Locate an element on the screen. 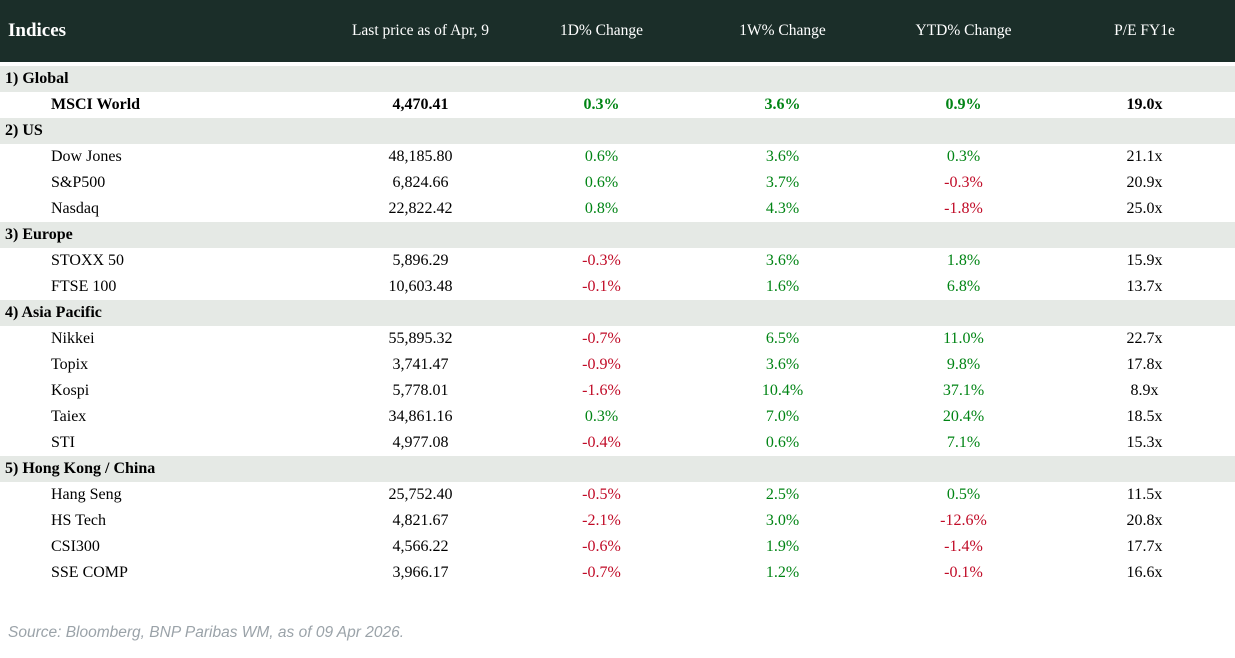 The width and height of the screenshot is (1235, 658). 1w-change: 1.9% is located at coordinates (782, 546).